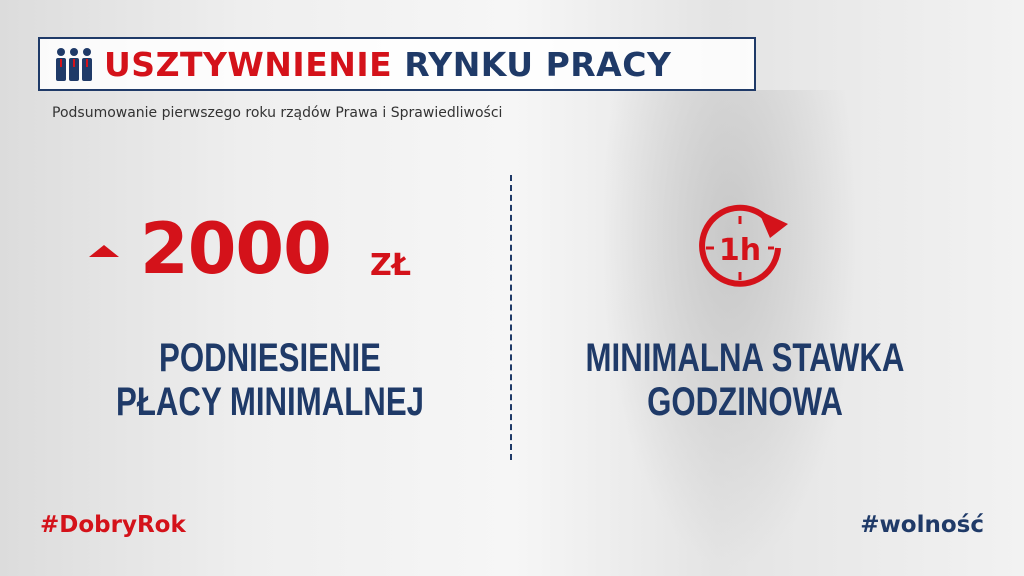 The width and height of the screenshot is (1024, 576). I want to click on wage-unit: ZŁ, so click(391, 265).